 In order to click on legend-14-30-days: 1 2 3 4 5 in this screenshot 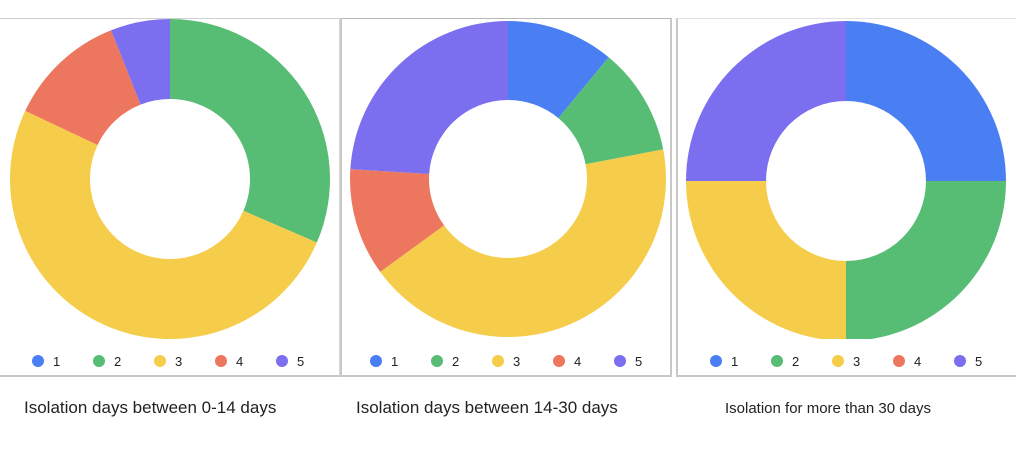, I will do `click(506, 361)`.